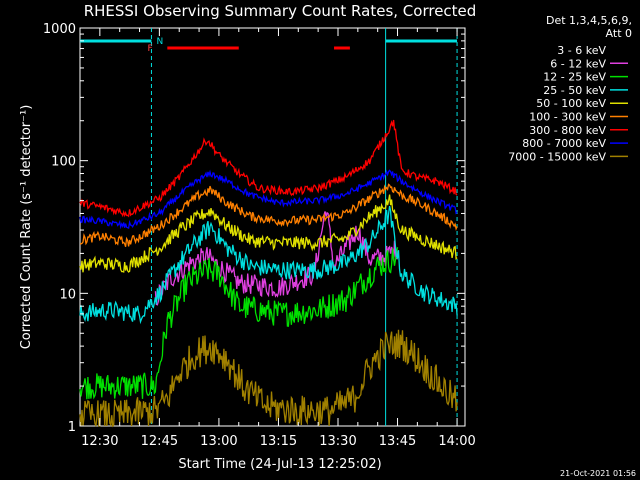  What do you see at coordinates (278, 441) in the screenshot?
I see `x-tick-label: 13:15` at bounding box center [278, 441].